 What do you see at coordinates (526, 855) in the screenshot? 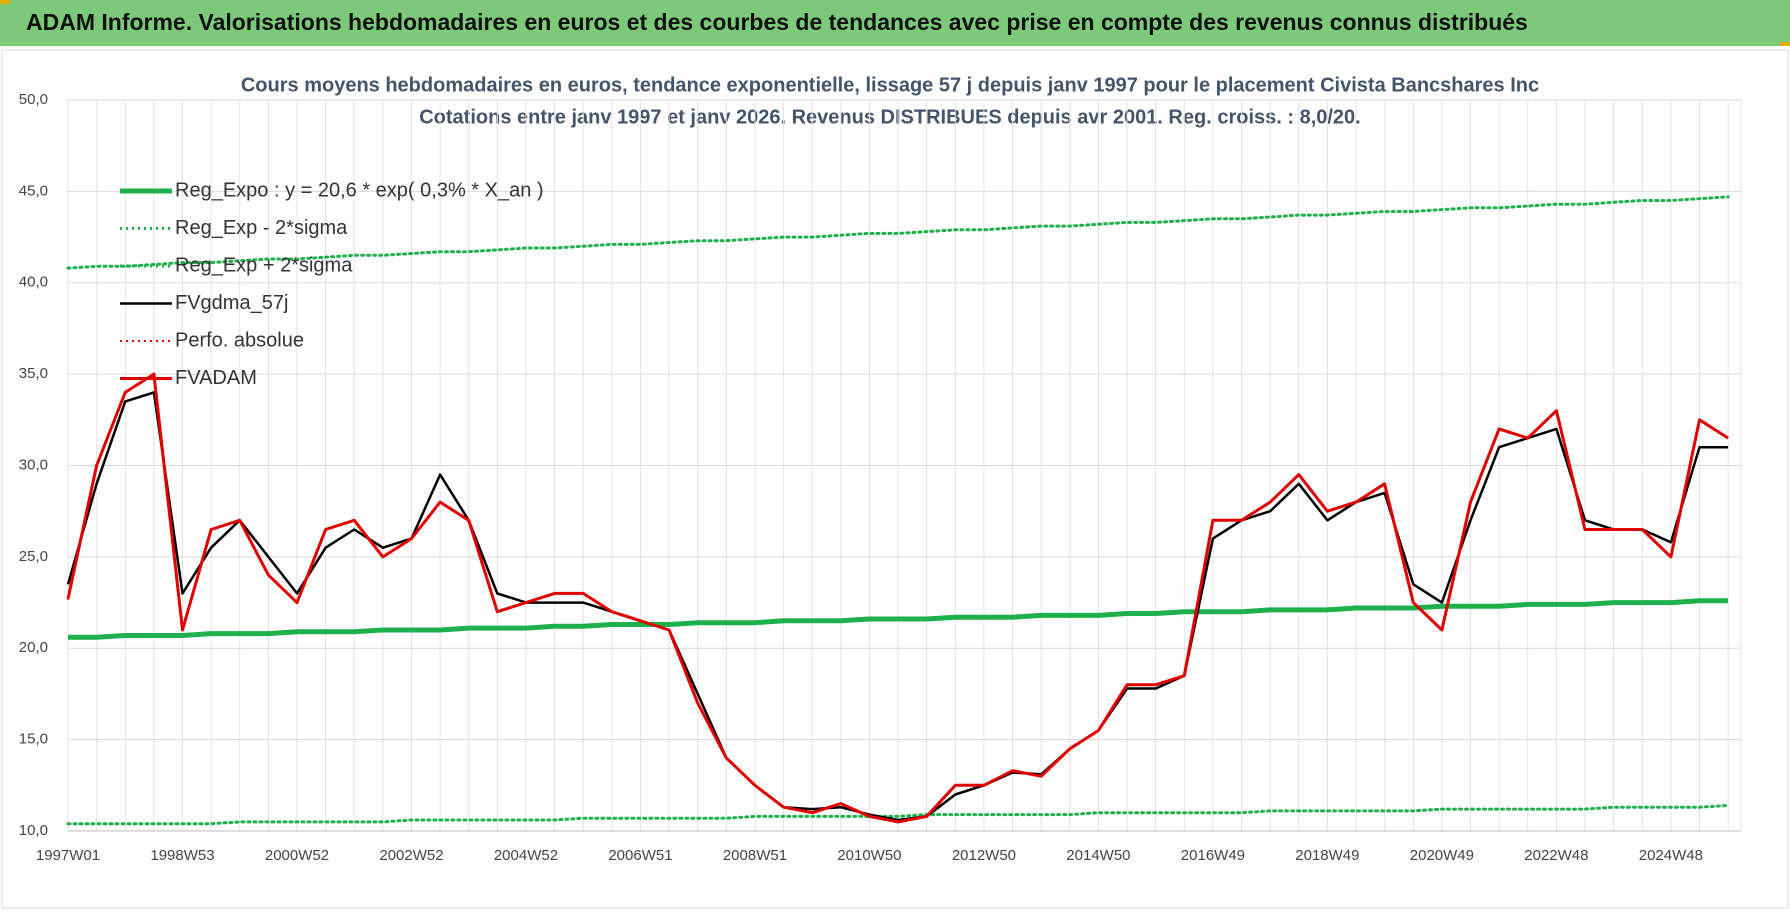
I see `x-tick-label: 2004W52` at bounding box center [526, 855].